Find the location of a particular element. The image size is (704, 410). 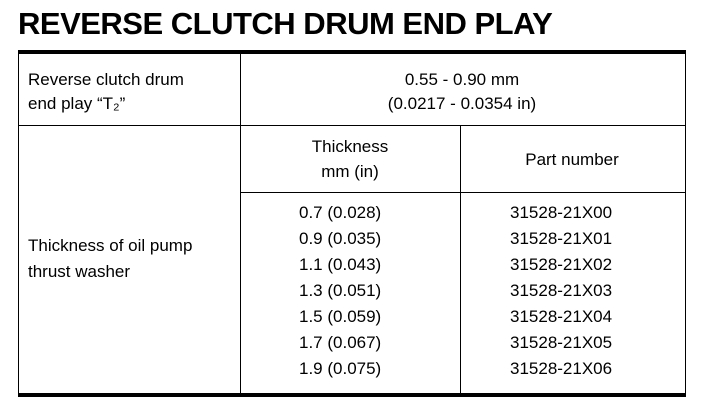

thickness: 0.9 (0.035) is located at coordinates (340, 238).